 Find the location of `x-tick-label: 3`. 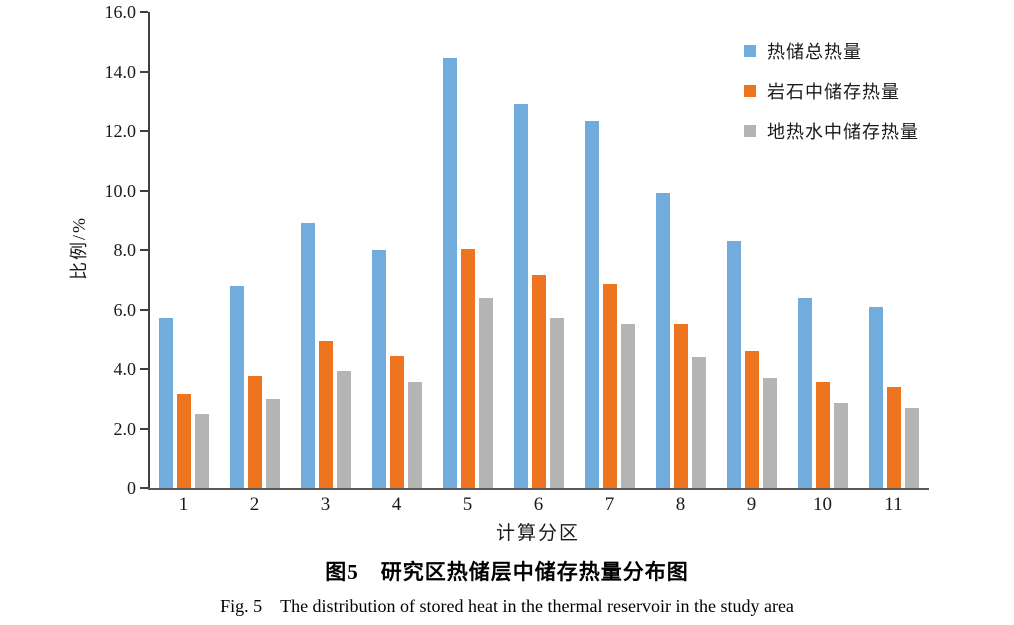

x-tick-label: 3 is located at coordinates (325, 504).